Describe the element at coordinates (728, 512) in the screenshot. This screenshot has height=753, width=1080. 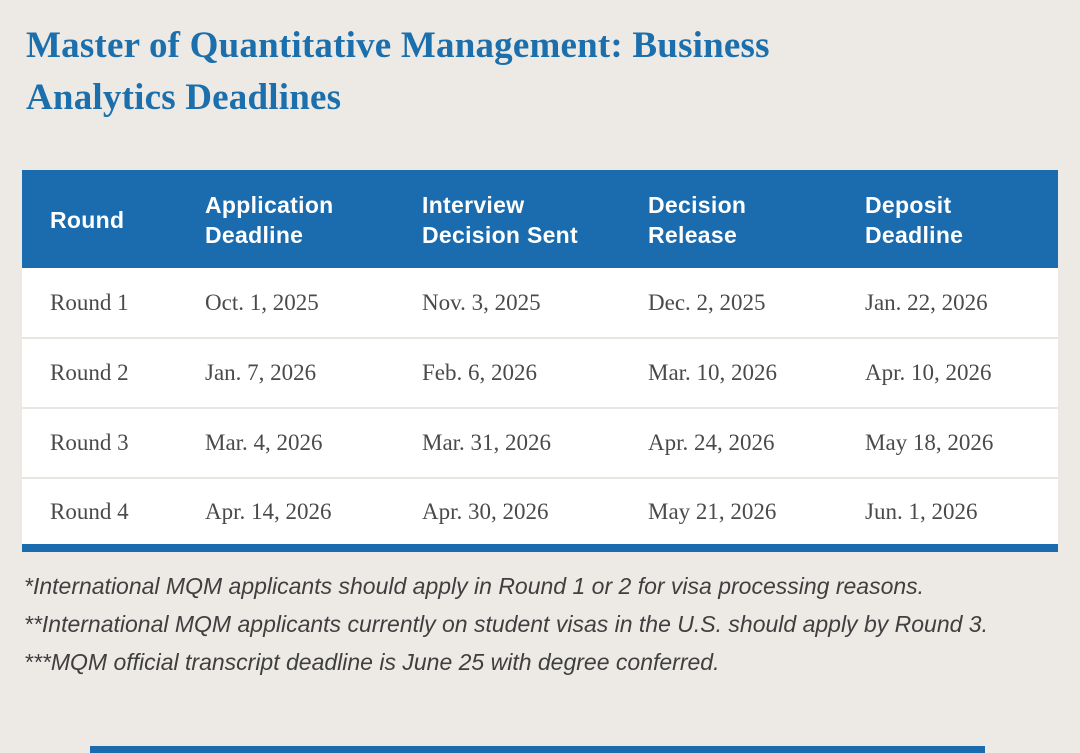
I see `cell-decision-release: May 21, 2026` at that location.